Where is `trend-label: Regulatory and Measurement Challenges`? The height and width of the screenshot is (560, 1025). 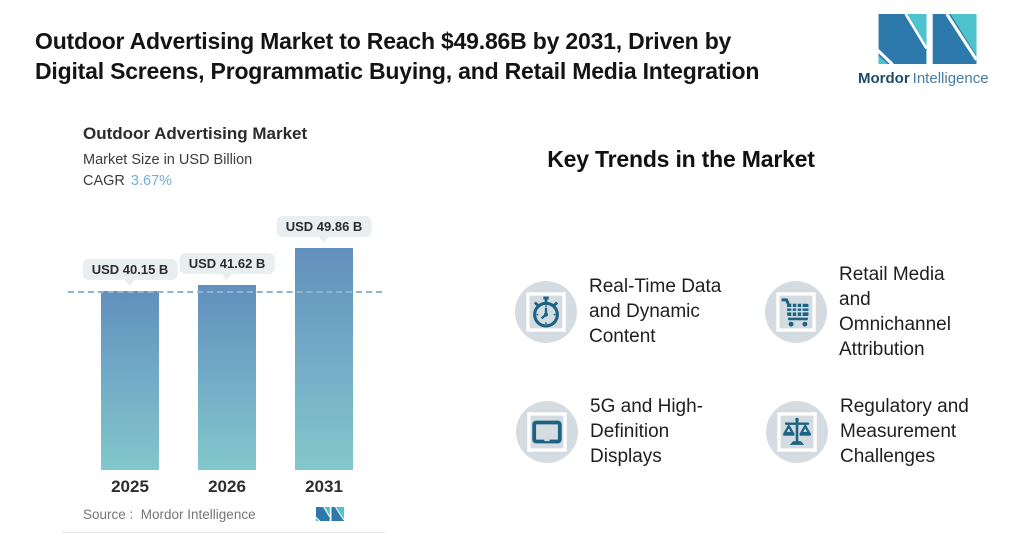 trend-label: Regulatory and Measurement Challenges is located at coordinates (904, 431).